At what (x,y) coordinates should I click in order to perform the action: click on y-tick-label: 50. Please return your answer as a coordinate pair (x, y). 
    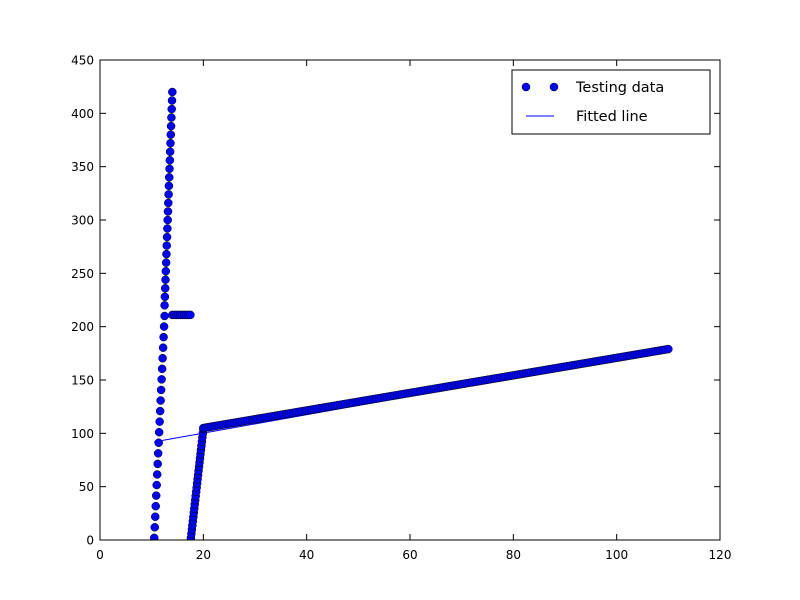
    Looking at the image, I should click on (86, 487).